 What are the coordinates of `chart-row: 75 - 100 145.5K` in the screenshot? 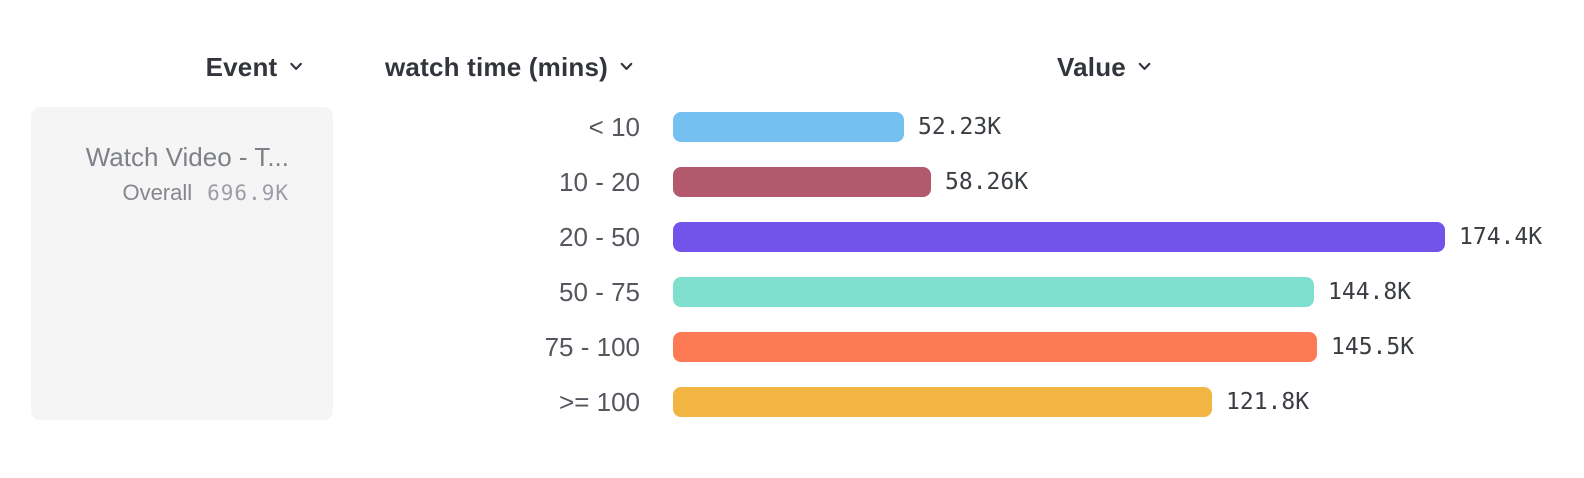 It's located at (792, 347).